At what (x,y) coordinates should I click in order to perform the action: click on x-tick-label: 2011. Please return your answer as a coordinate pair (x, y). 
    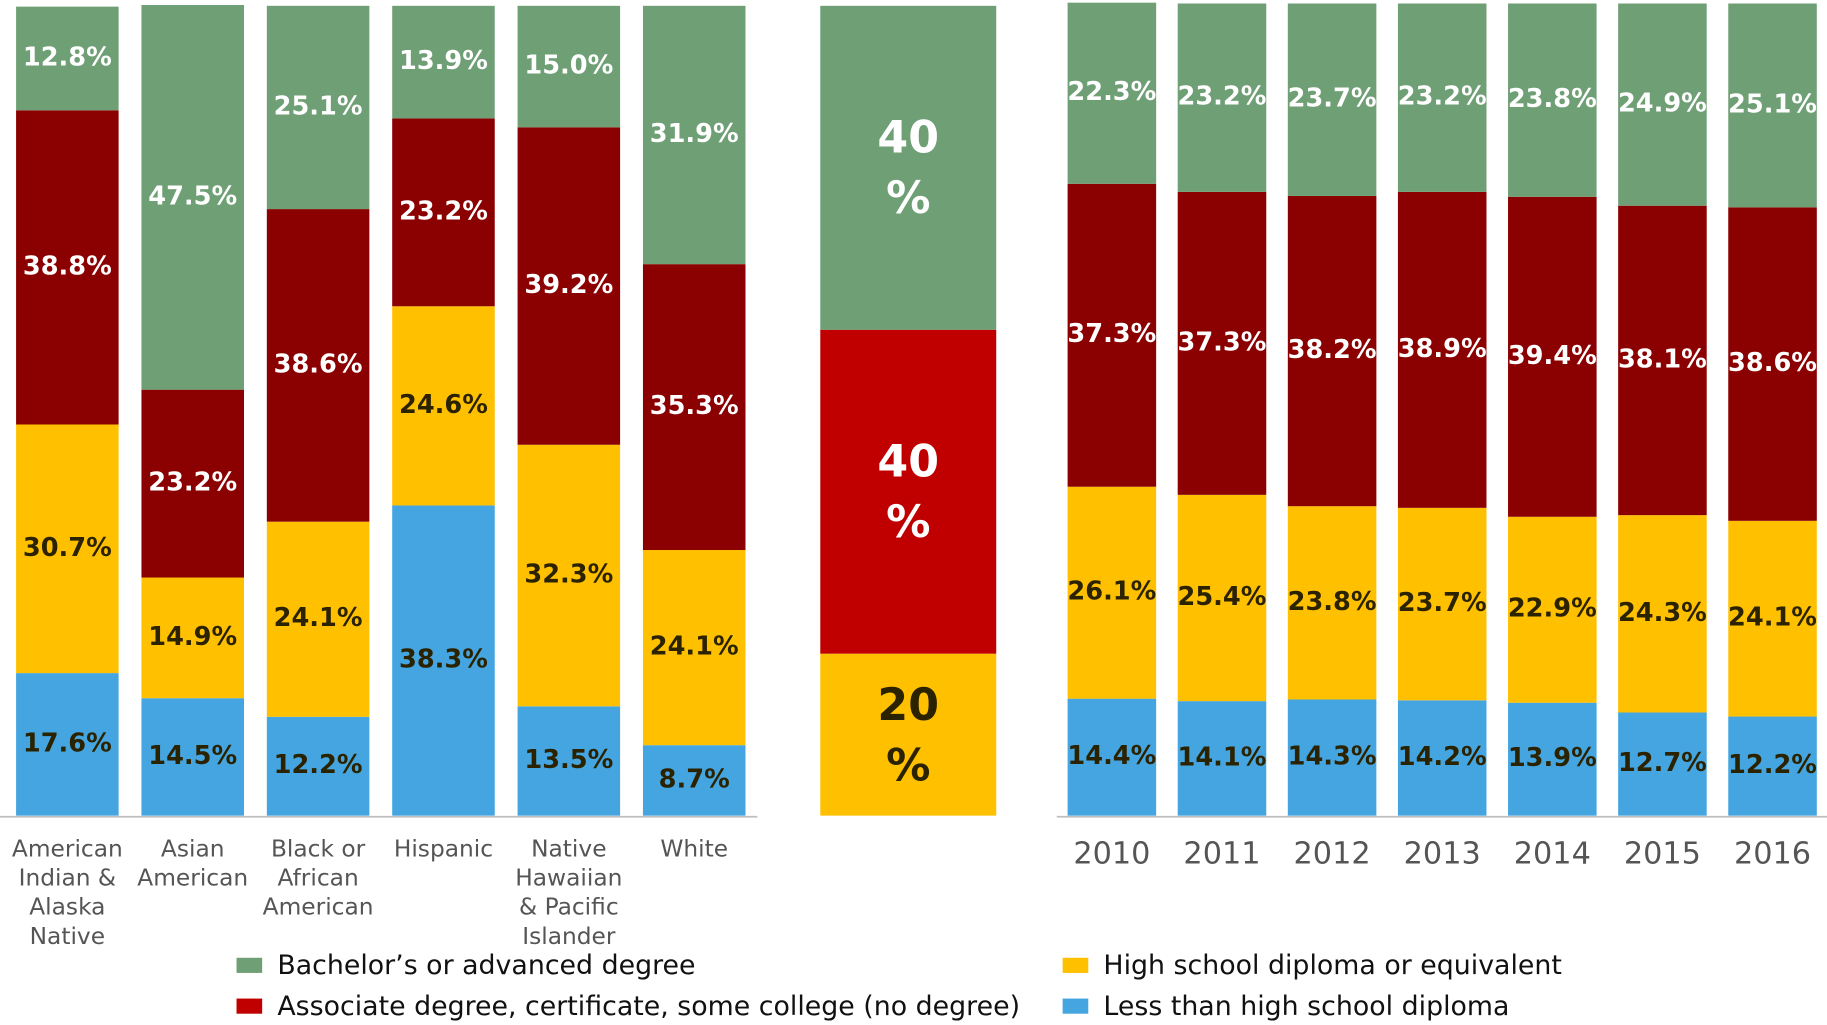
    Looking at the image, I should click on (1222, 854).